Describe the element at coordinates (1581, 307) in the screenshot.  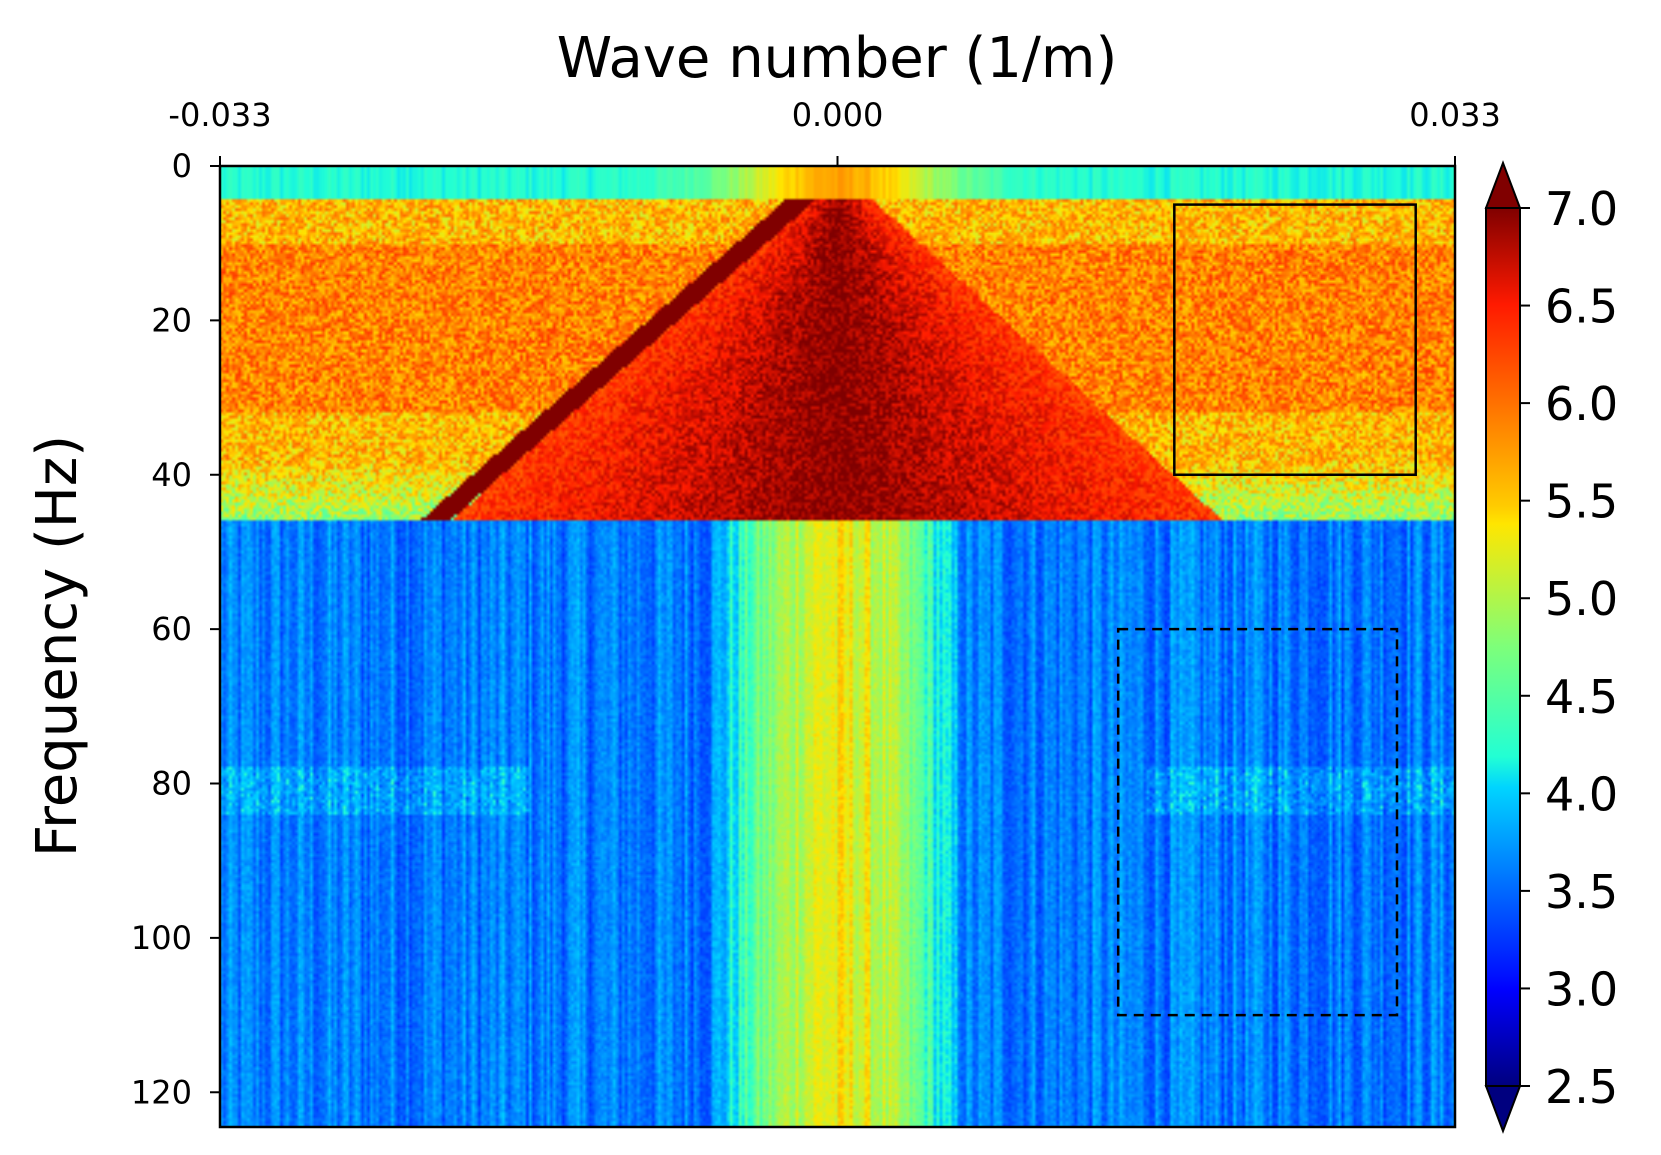
I see `colorbar-tick-label: 6.5` at that location.